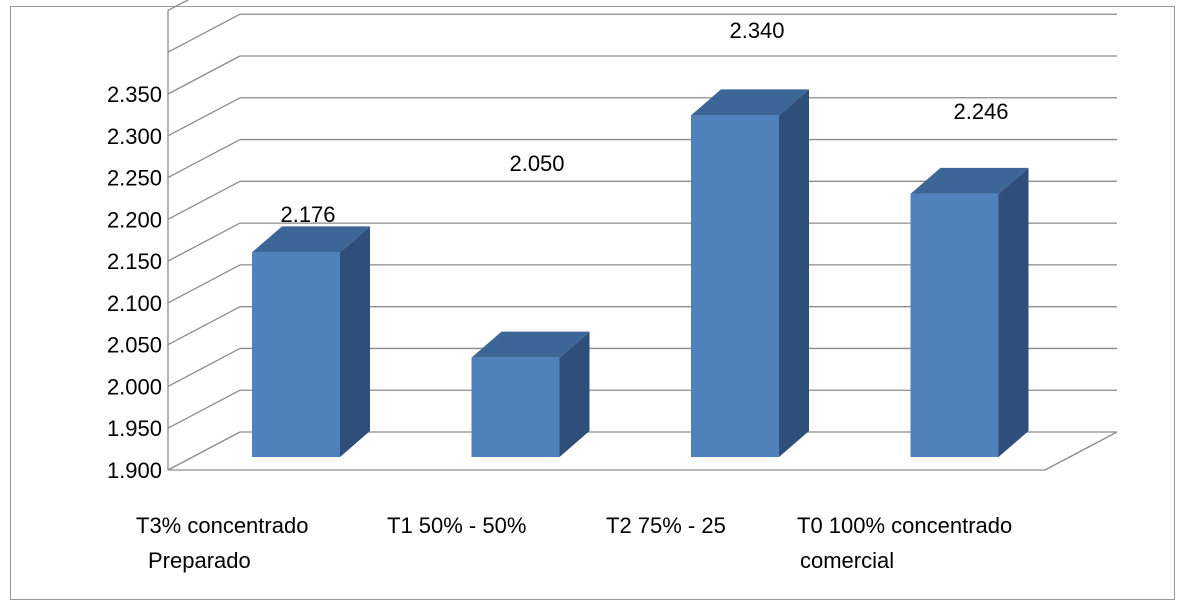 This screenshot has width=1187, height=610. What do you see at coordinates (134, 219) in the screenshot?
I see `y-tick-label: 2.200` at bounding box center [134, 219].